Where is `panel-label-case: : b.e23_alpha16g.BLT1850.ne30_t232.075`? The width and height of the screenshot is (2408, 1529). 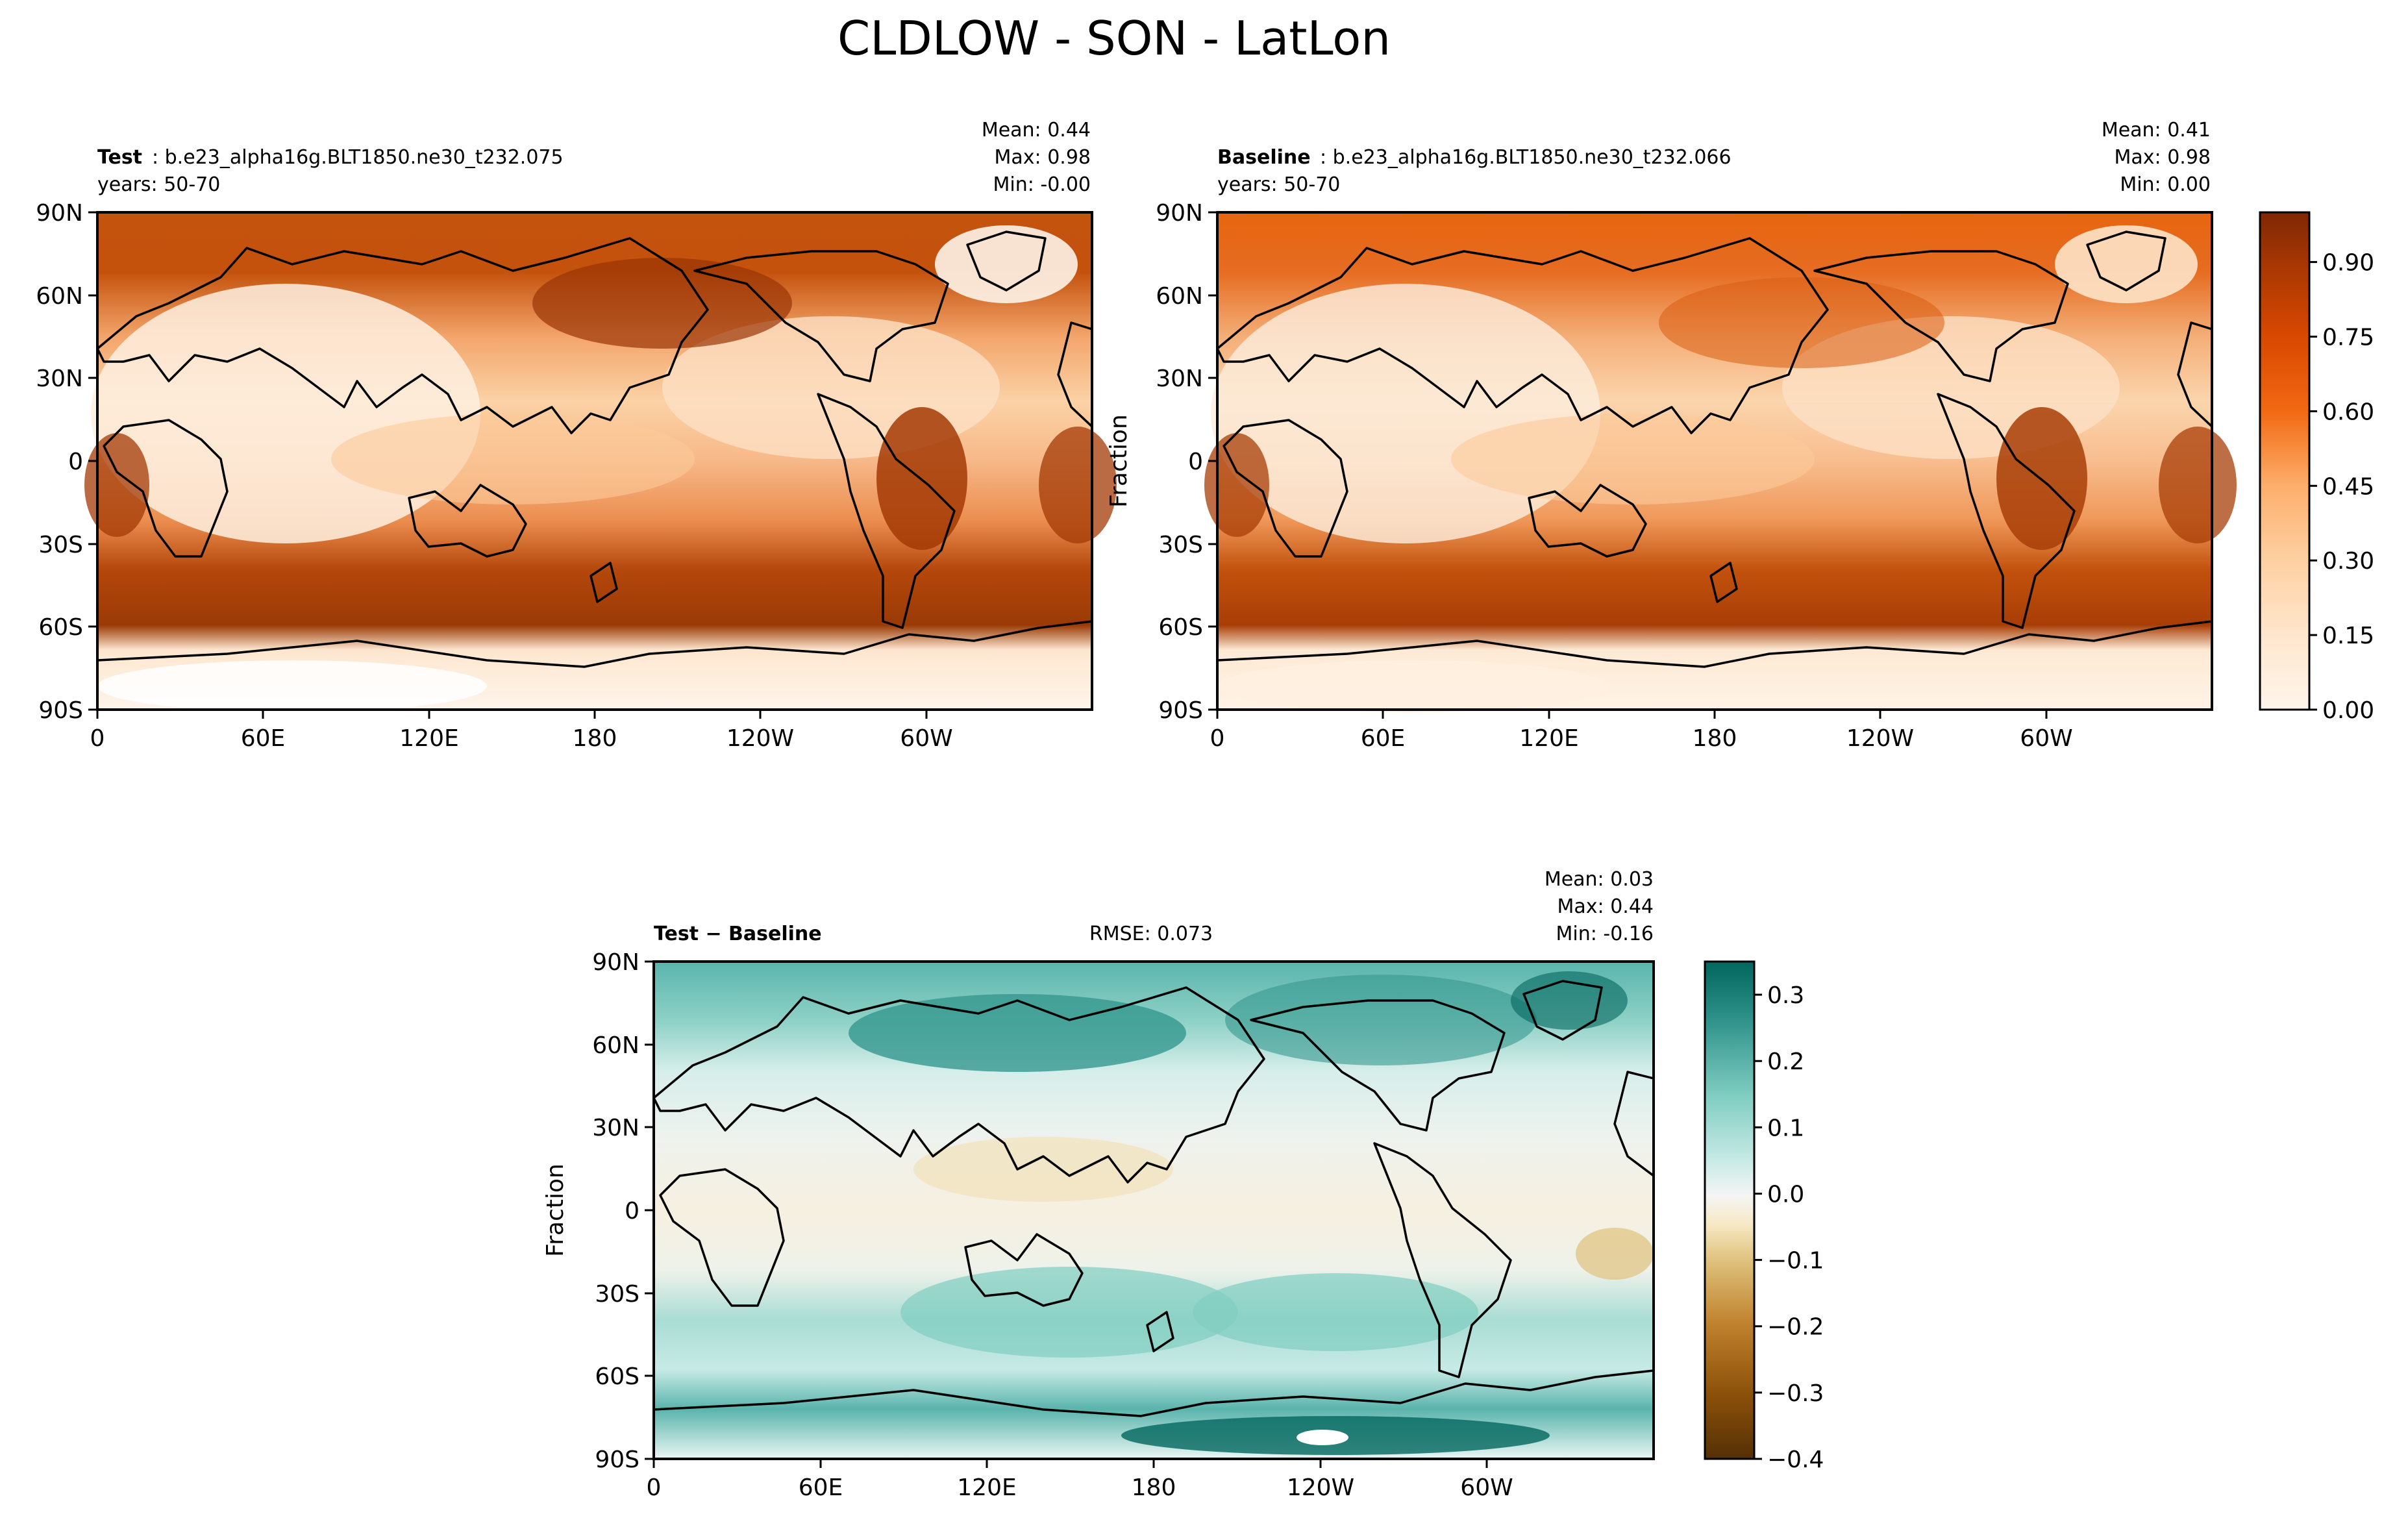 panel-label-case: : b.e23_alpha16g.BLT1850.ne30_t232.075 is located at coordinates (358, 157).